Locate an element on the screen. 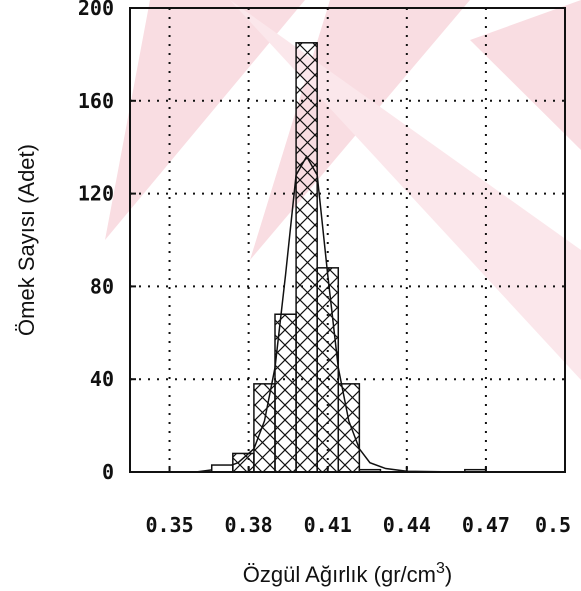 Image resolution: width=581 pixels, height=591 pixels. x-tick-label: 0.44 is located at coordinates (407, 525).